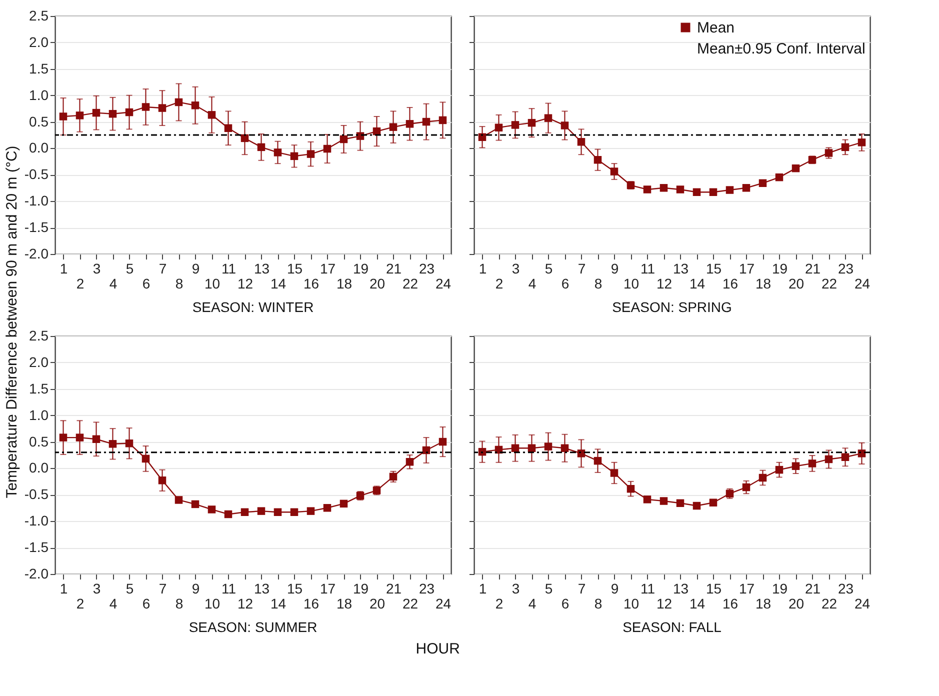 The image size is (939, 696). I want to click on x-axis-title: HOUR, so click(438, 649).